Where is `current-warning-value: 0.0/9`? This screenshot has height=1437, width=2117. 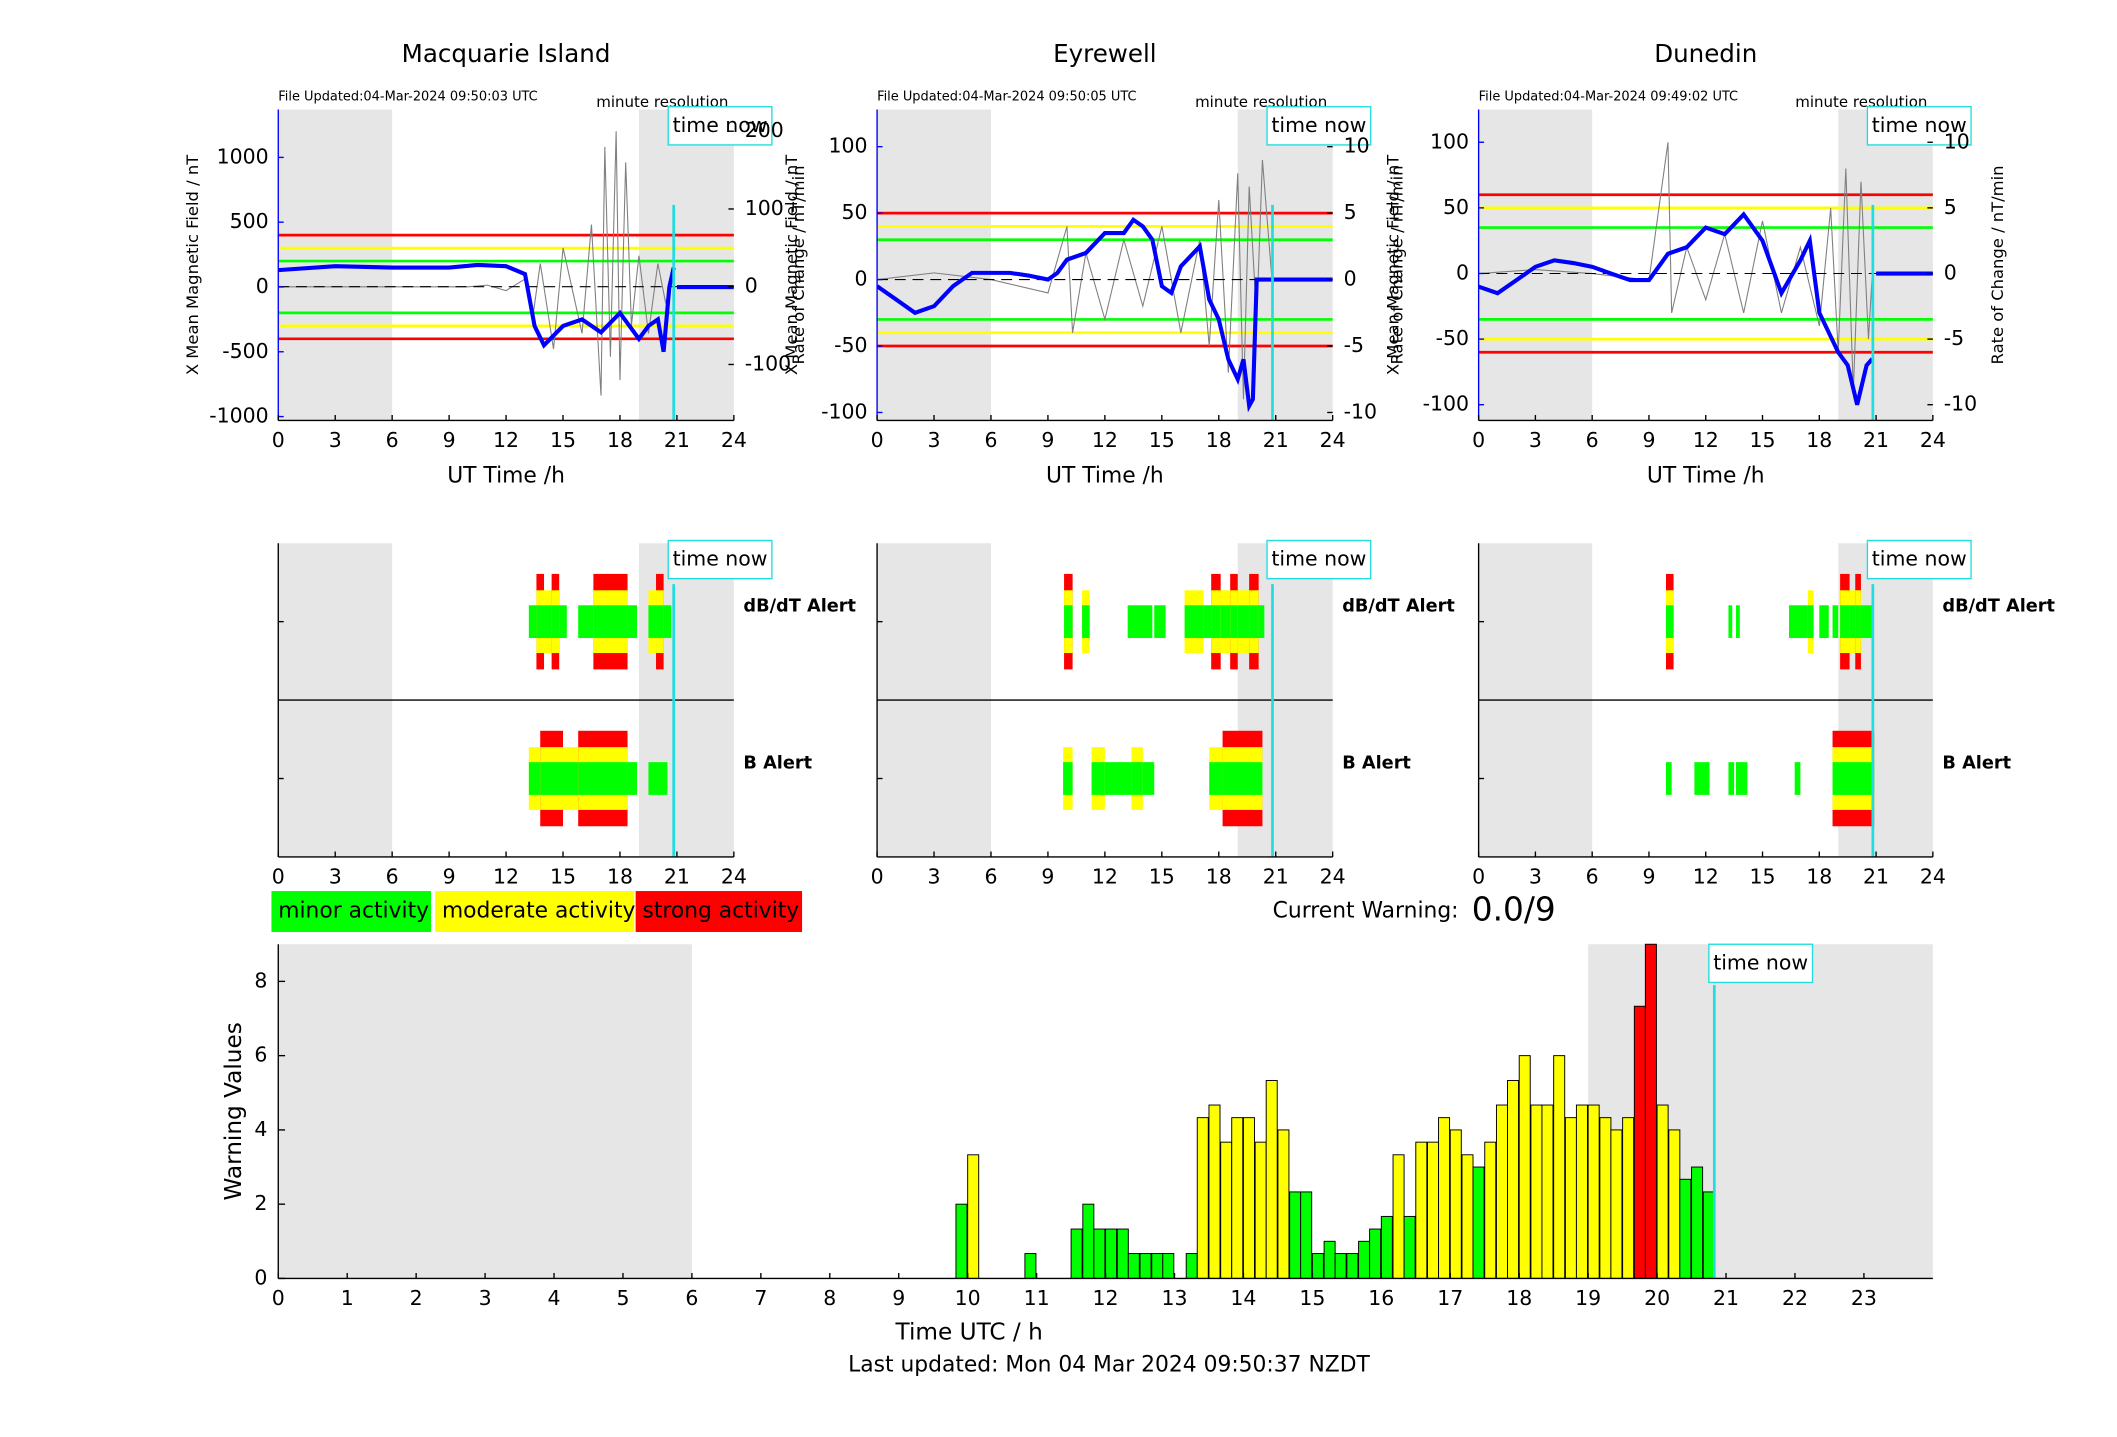 current-warning-value: 0.0/9 is located at coordinates (1514, 910).